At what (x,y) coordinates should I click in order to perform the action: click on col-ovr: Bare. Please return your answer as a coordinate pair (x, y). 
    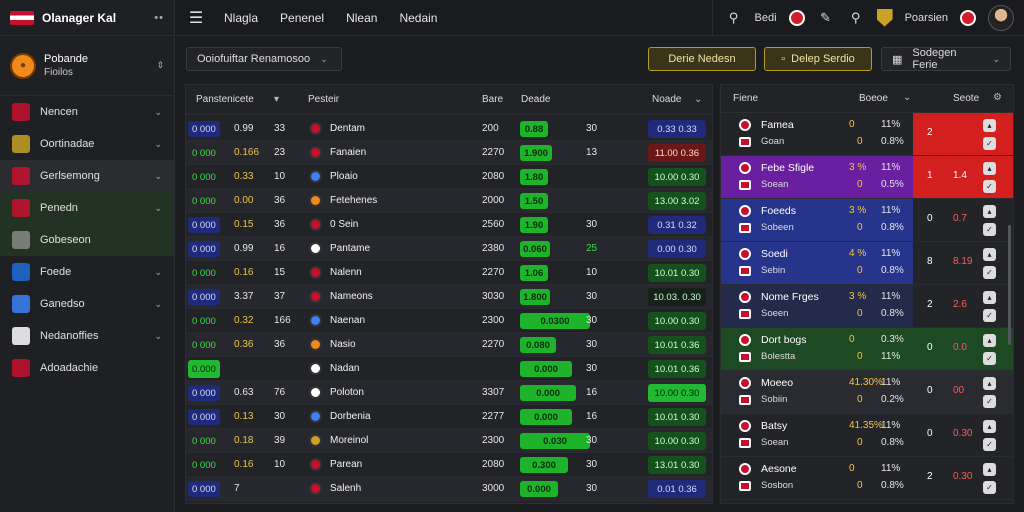
    Looking at the image, I should click on (493, 99).